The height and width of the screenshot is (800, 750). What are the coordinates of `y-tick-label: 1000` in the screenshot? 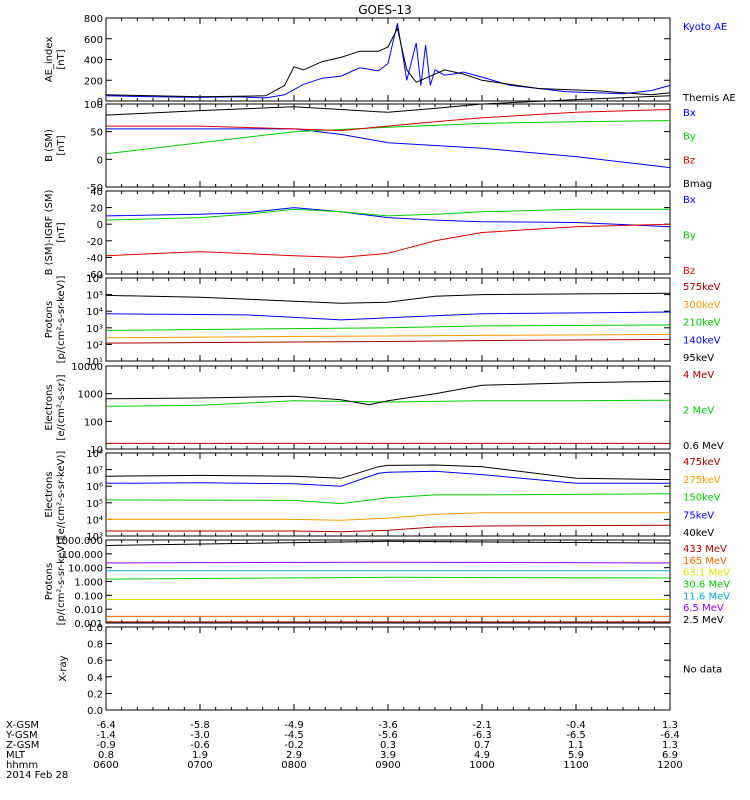 It's located at (90, 395).